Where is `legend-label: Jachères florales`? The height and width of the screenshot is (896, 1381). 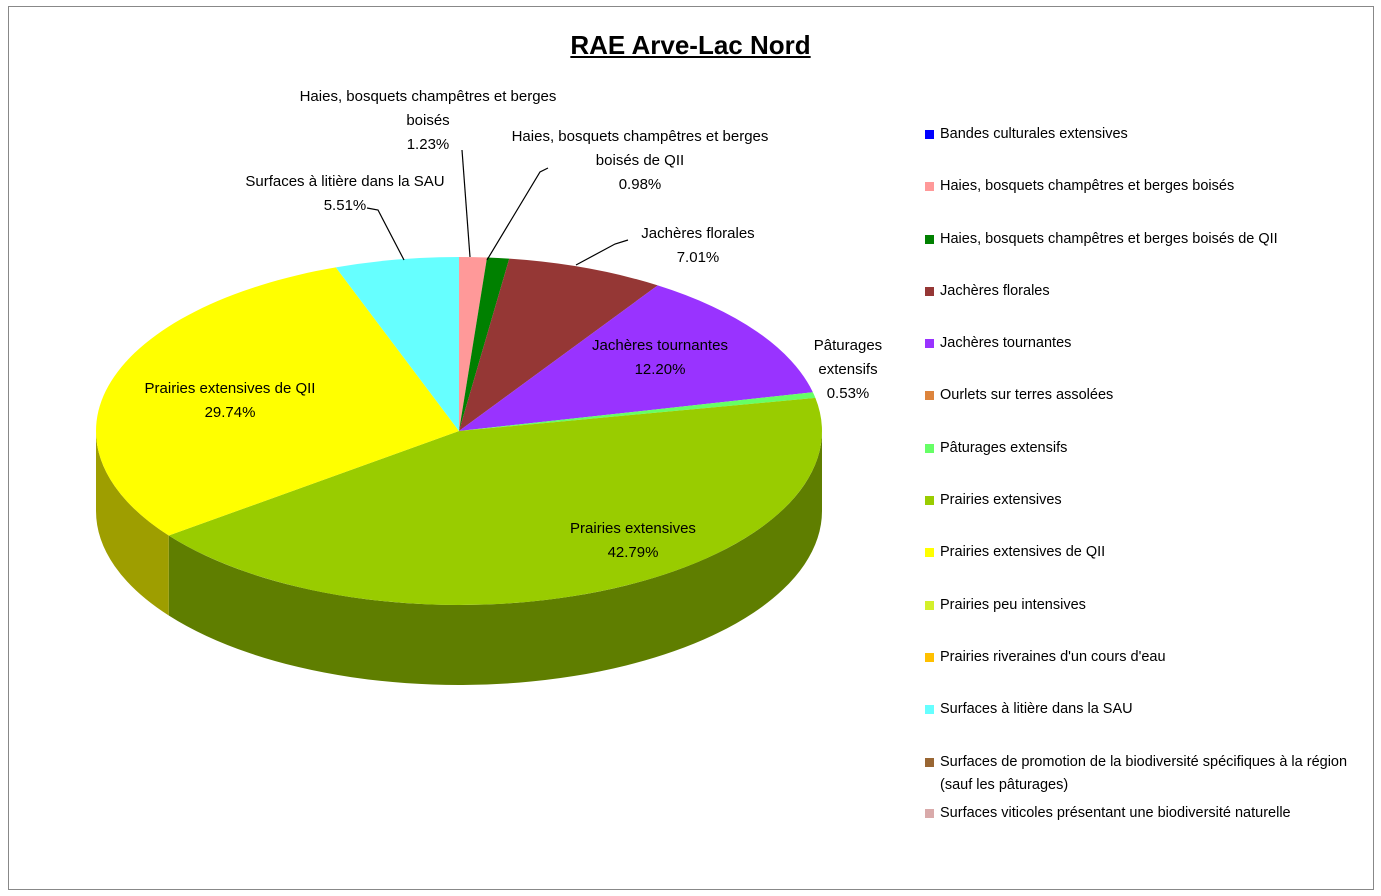 legend-label: Jachères florales is located at coordinates (995, 290).